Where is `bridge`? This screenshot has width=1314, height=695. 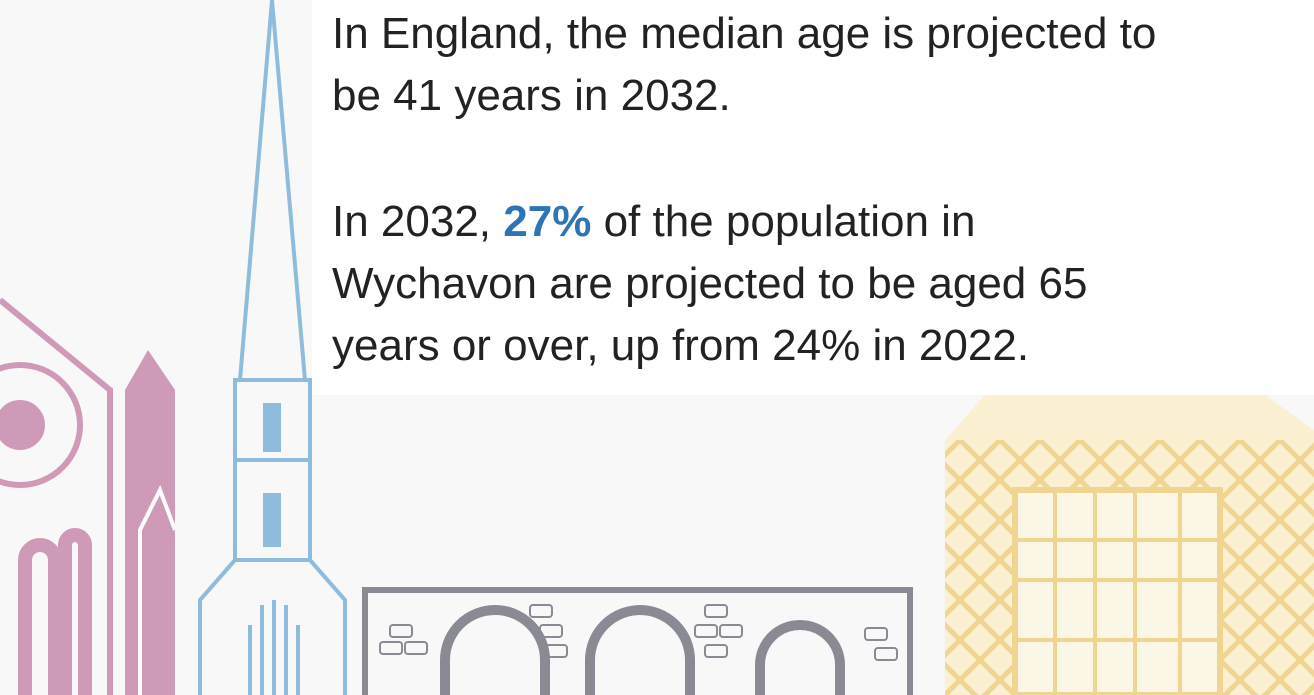
bridge is located at coordinates (637, 641).